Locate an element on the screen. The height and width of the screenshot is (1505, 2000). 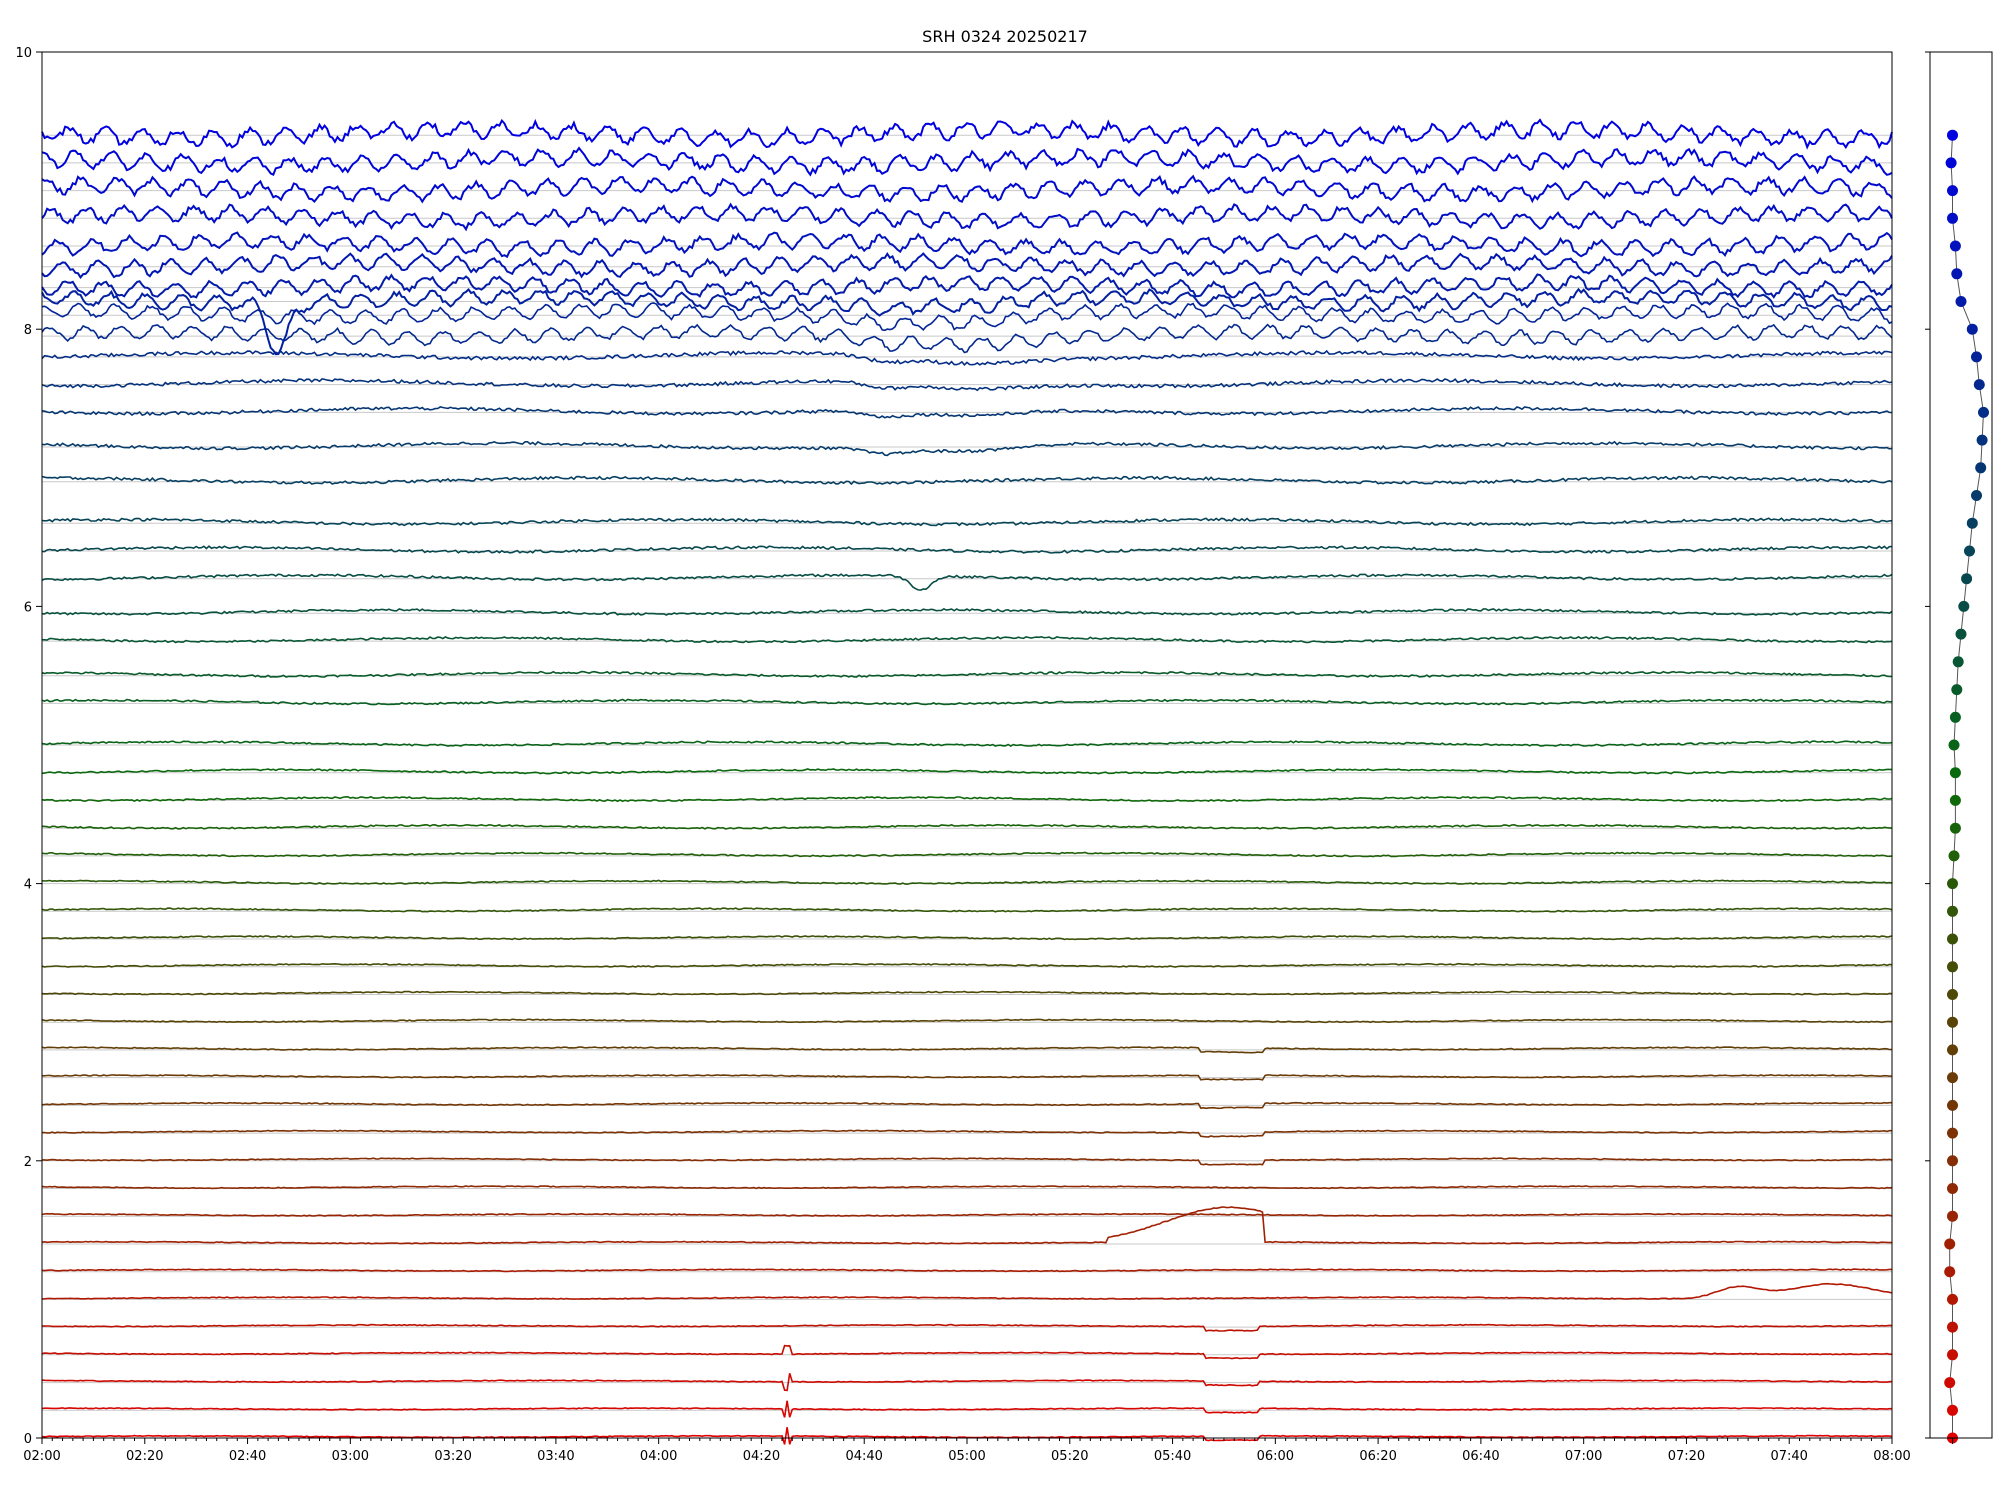
y-tick-label: 6 is located at coordinates (28, 607).